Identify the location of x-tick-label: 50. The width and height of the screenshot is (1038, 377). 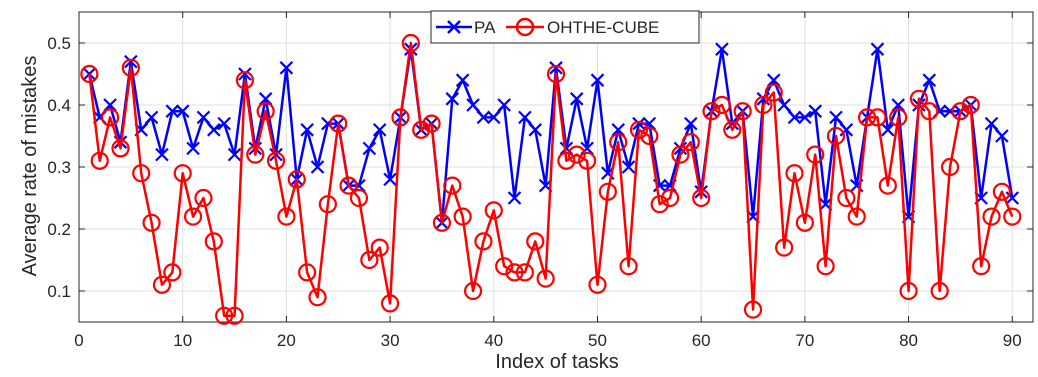
(597, 340).